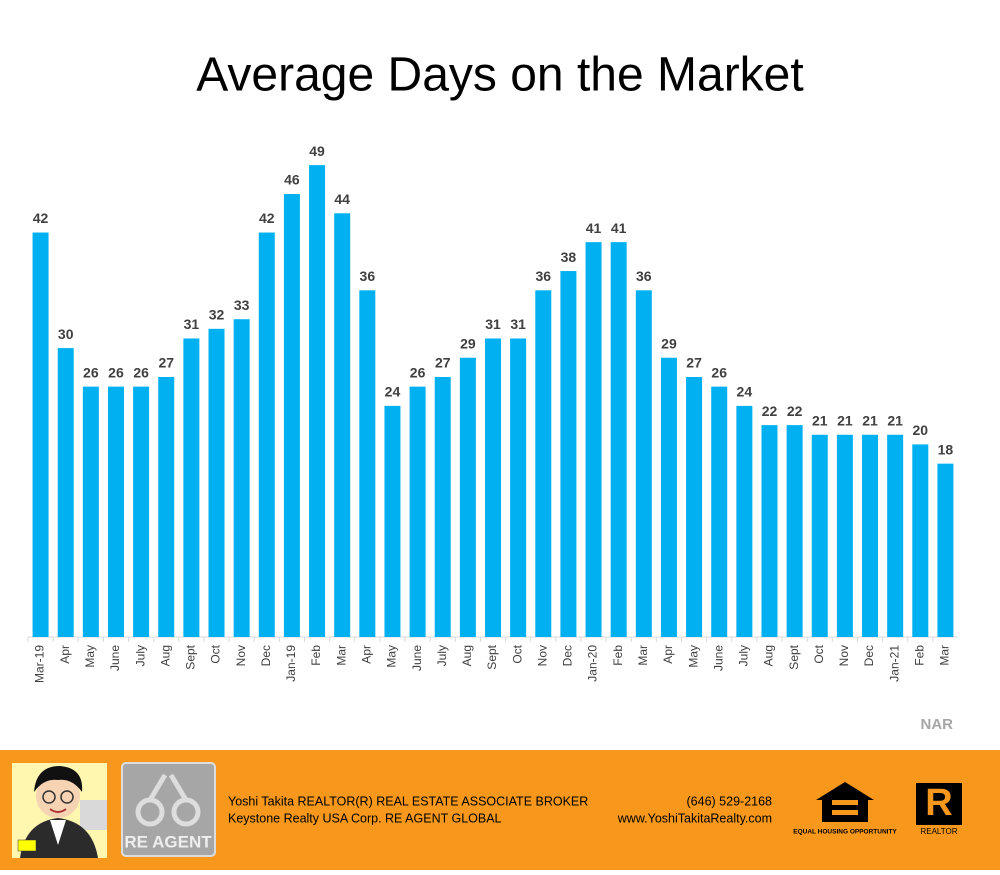  What do you see at coordinates (919, 655) in the screenshot?
I see `x-tick-label: Feb` at bounding box center [919, 655].